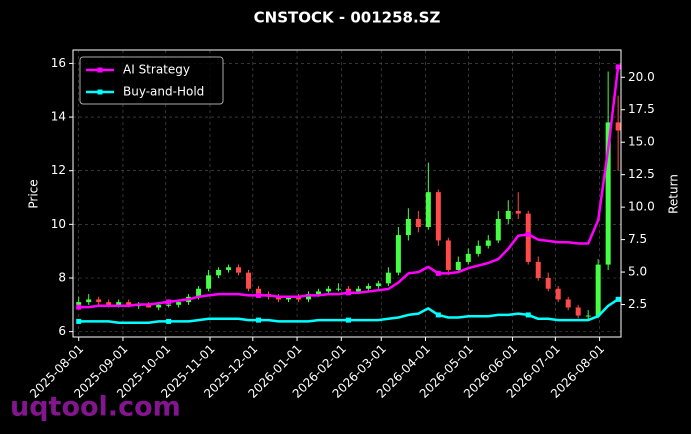  Describe the element at coordinates (58, 224) in the screenshot. I see `y-tick-label: 10` at that location.